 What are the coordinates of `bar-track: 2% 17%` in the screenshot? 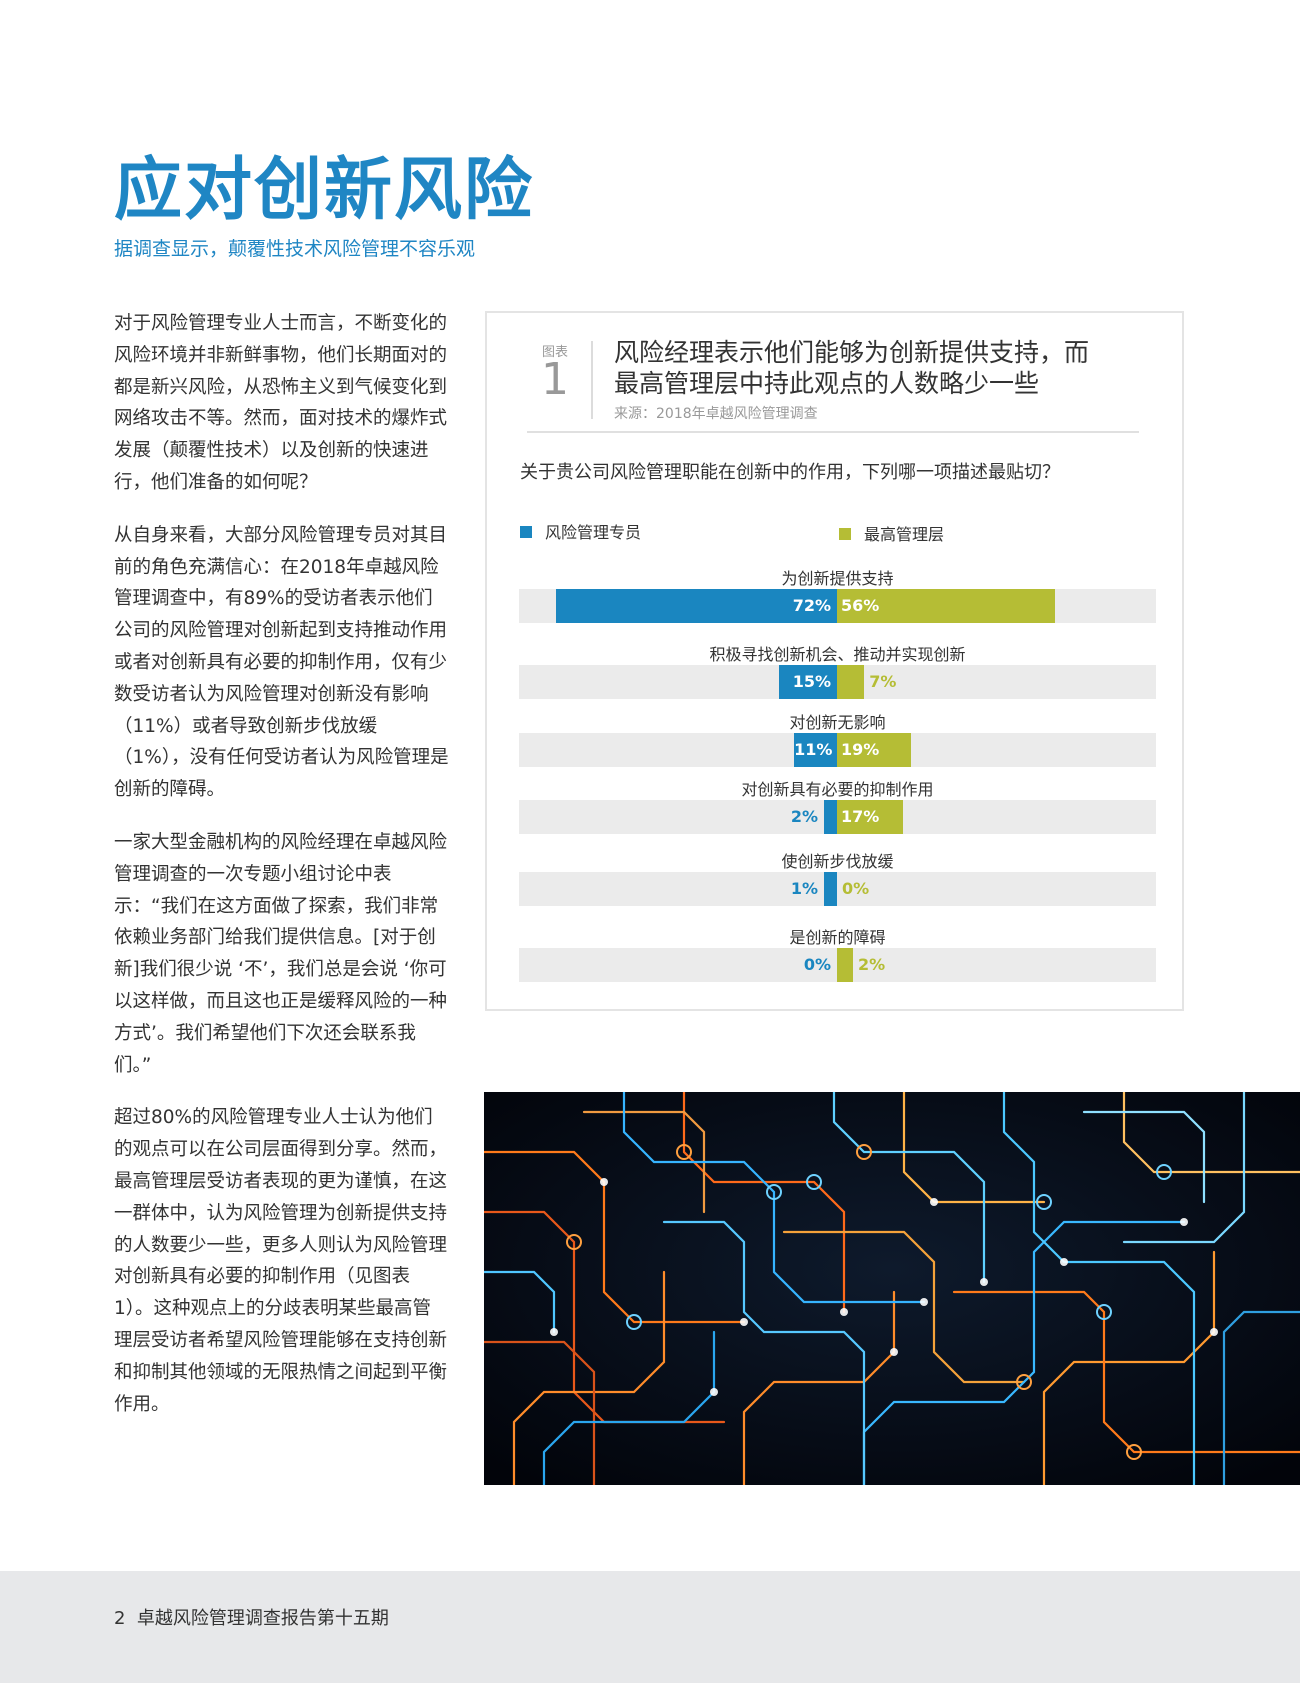 It's located at (837, 817).